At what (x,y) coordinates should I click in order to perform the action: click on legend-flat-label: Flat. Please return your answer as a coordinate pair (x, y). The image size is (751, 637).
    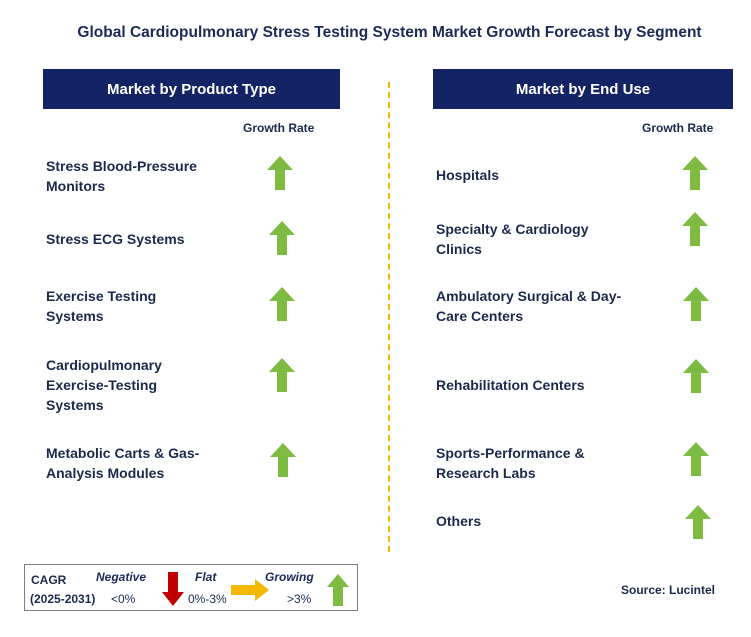
    Looking at the image, I should click on (206, 577).